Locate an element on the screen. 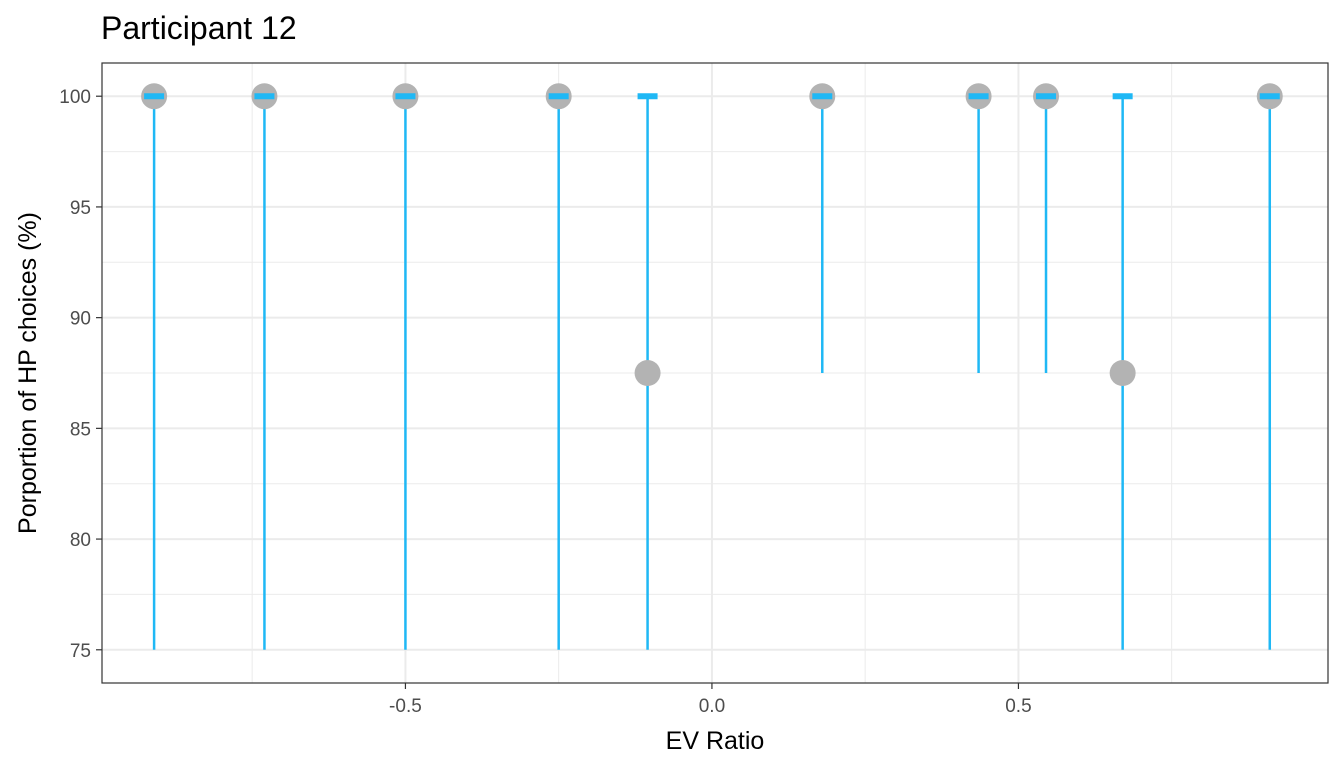  y-tick-label: 75 is located at coordinates (80, 651).